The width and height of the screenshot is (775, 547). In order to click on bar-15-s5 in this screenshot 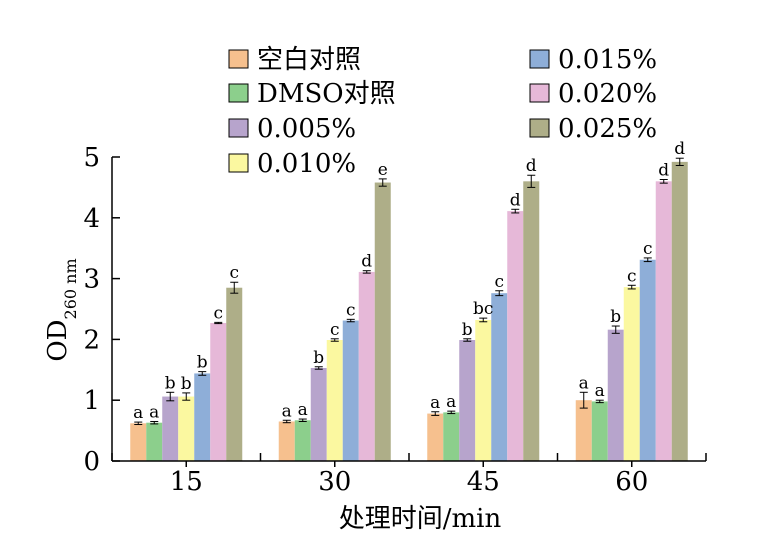, I will do `click(218, 391)`.